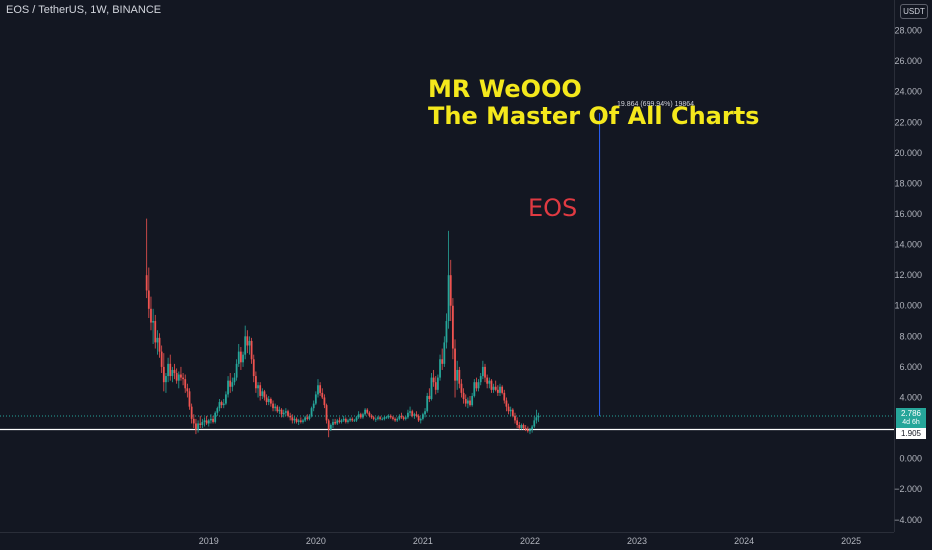  What do you see at coordinates (423, 541) in the screenshot?
I see `time-tick-label: 2021` at bounding box center [423, 541].